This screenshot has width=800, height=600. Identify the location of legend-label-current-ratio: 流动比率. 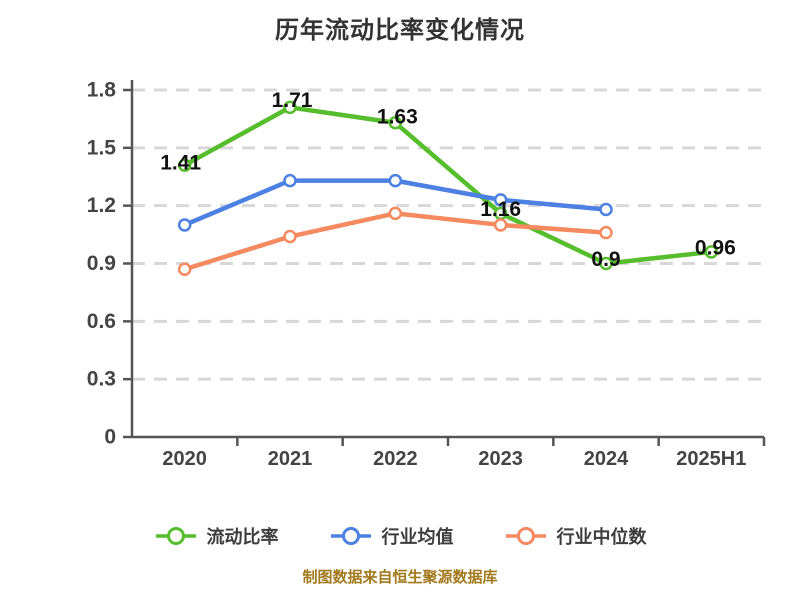
(242, 537).